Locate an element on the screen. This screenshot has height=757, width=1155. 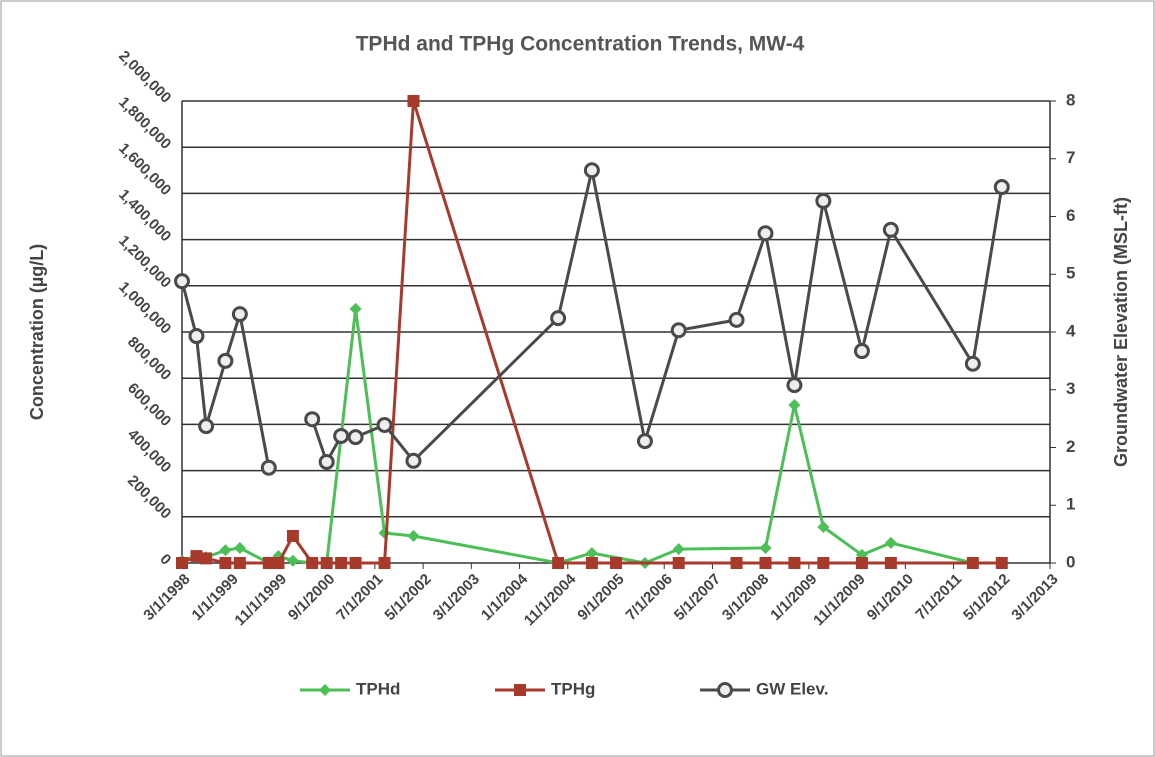
y2-tick-label: 3 is located at coordinates (1070, 388).